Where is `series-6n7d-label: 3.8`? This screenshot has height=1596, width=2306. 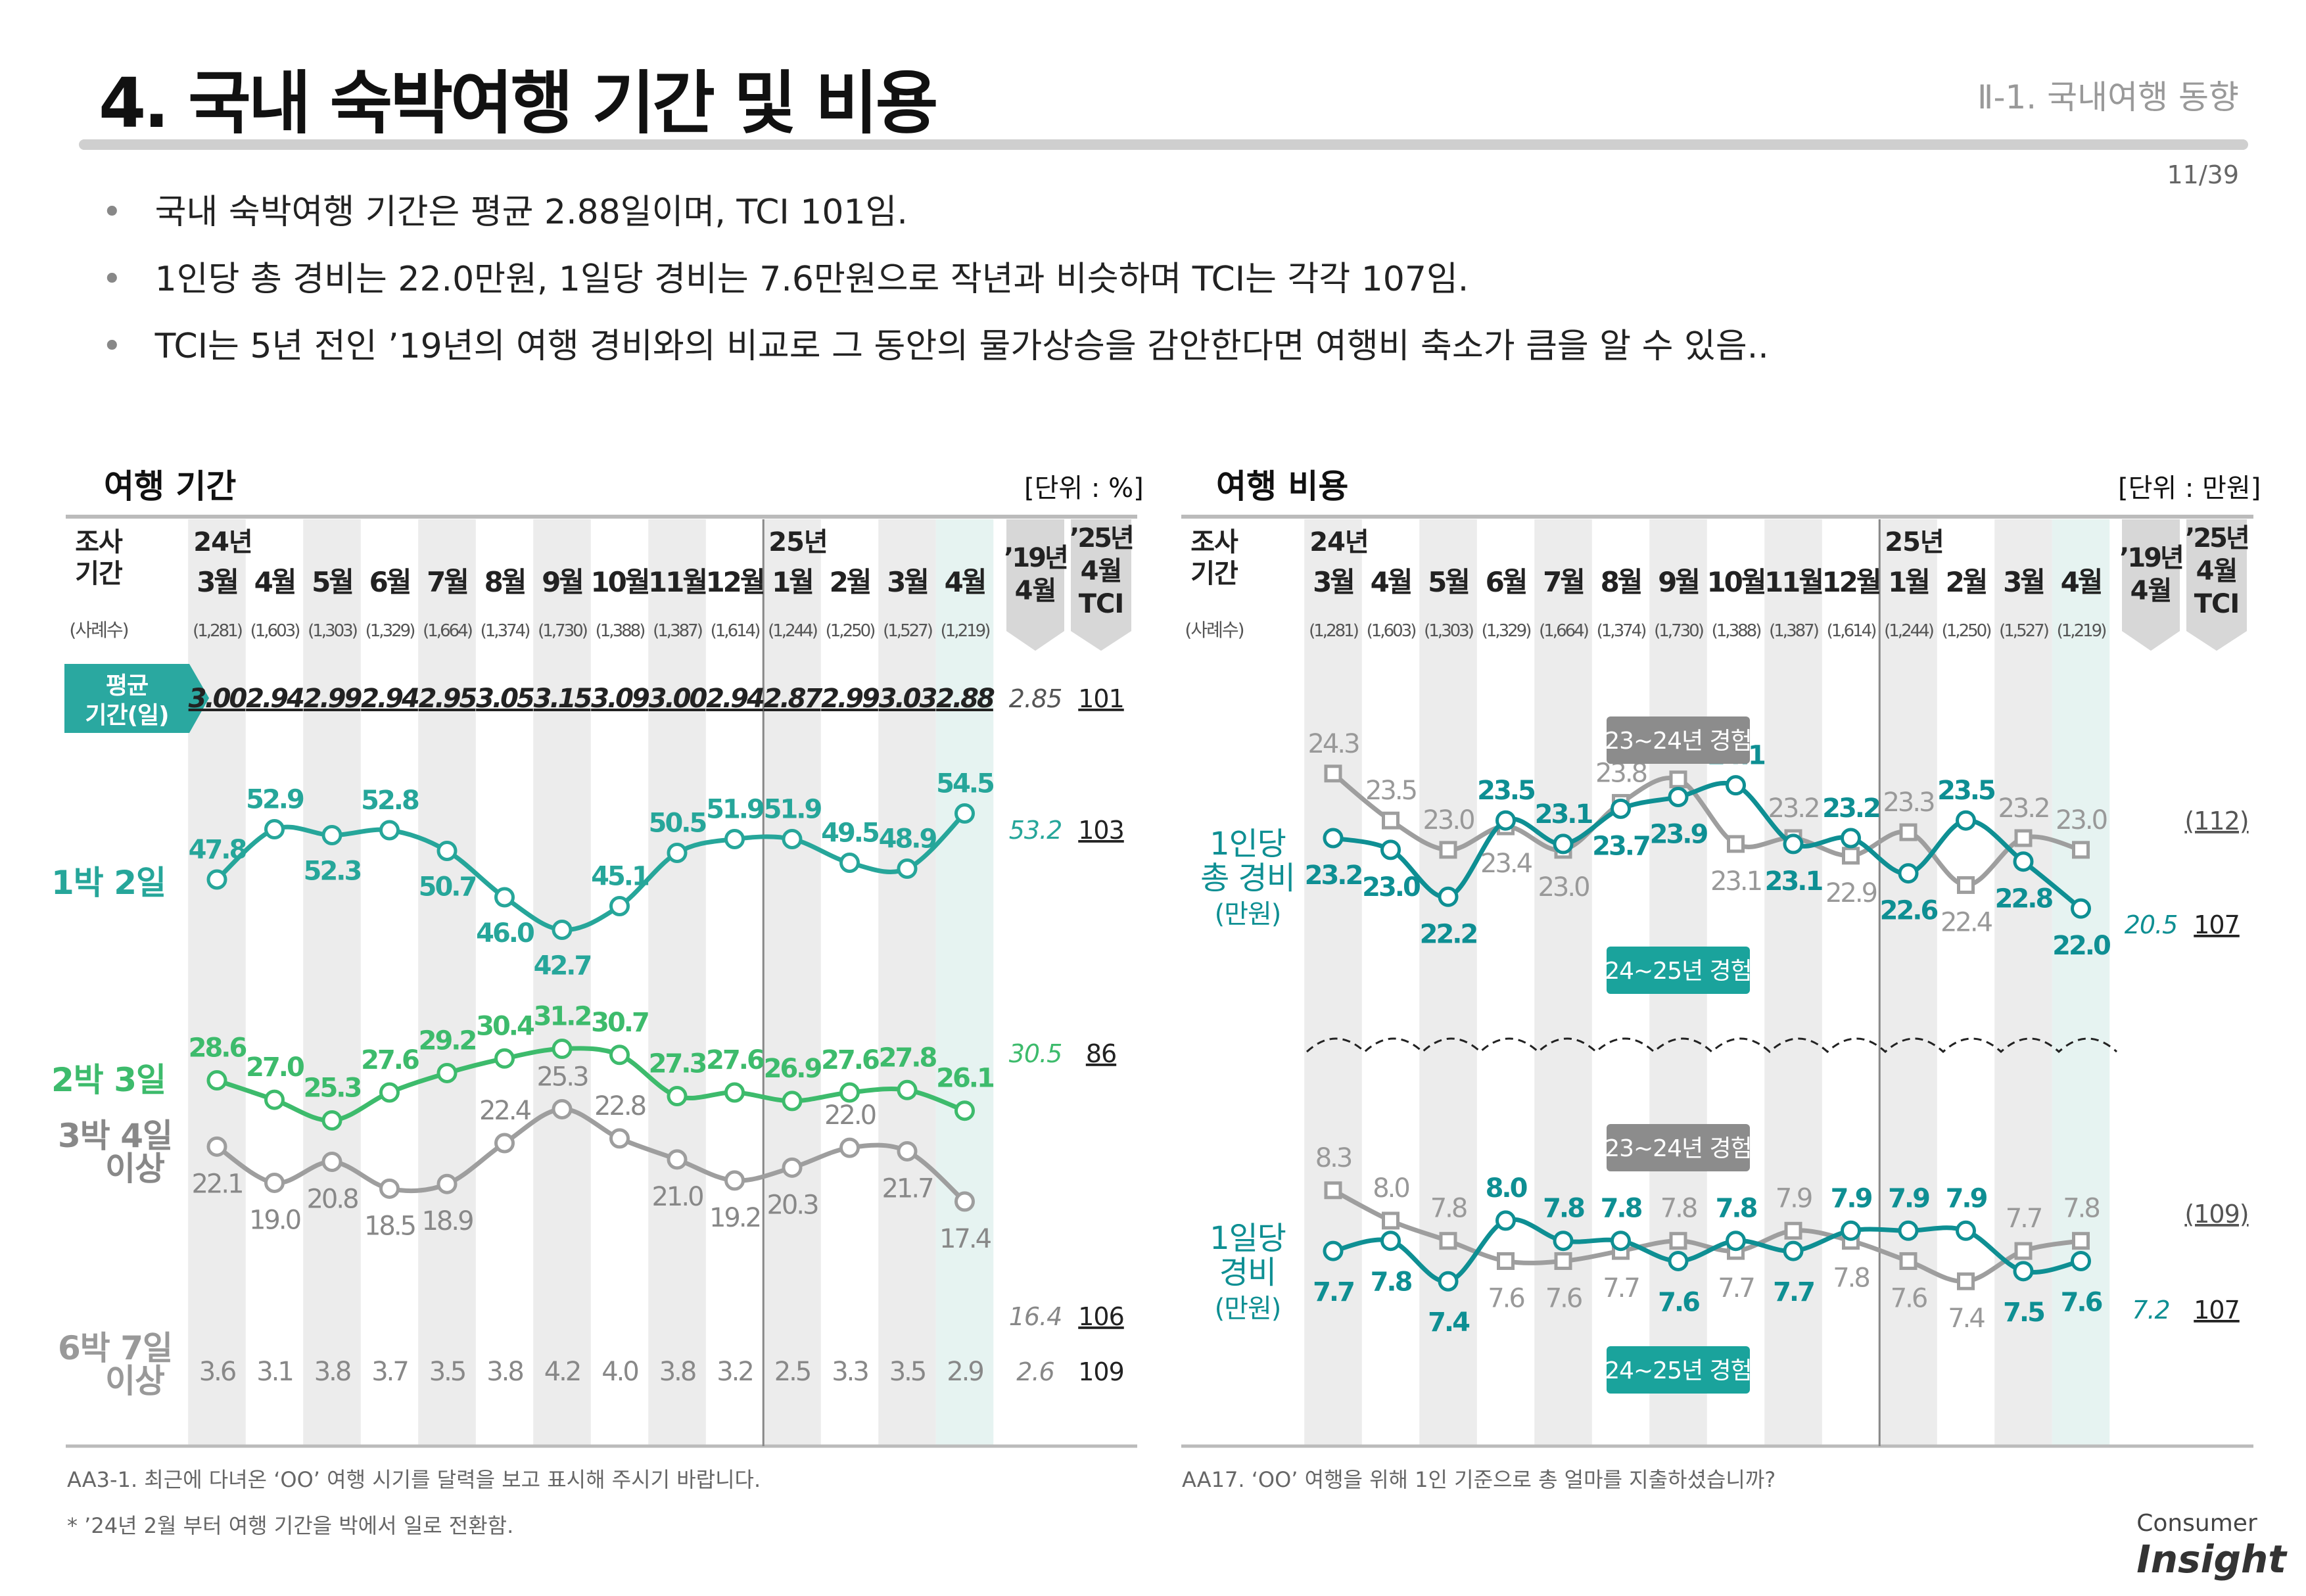 series-6n7d-label: 3.8 is located at coordinates (332, 1372).